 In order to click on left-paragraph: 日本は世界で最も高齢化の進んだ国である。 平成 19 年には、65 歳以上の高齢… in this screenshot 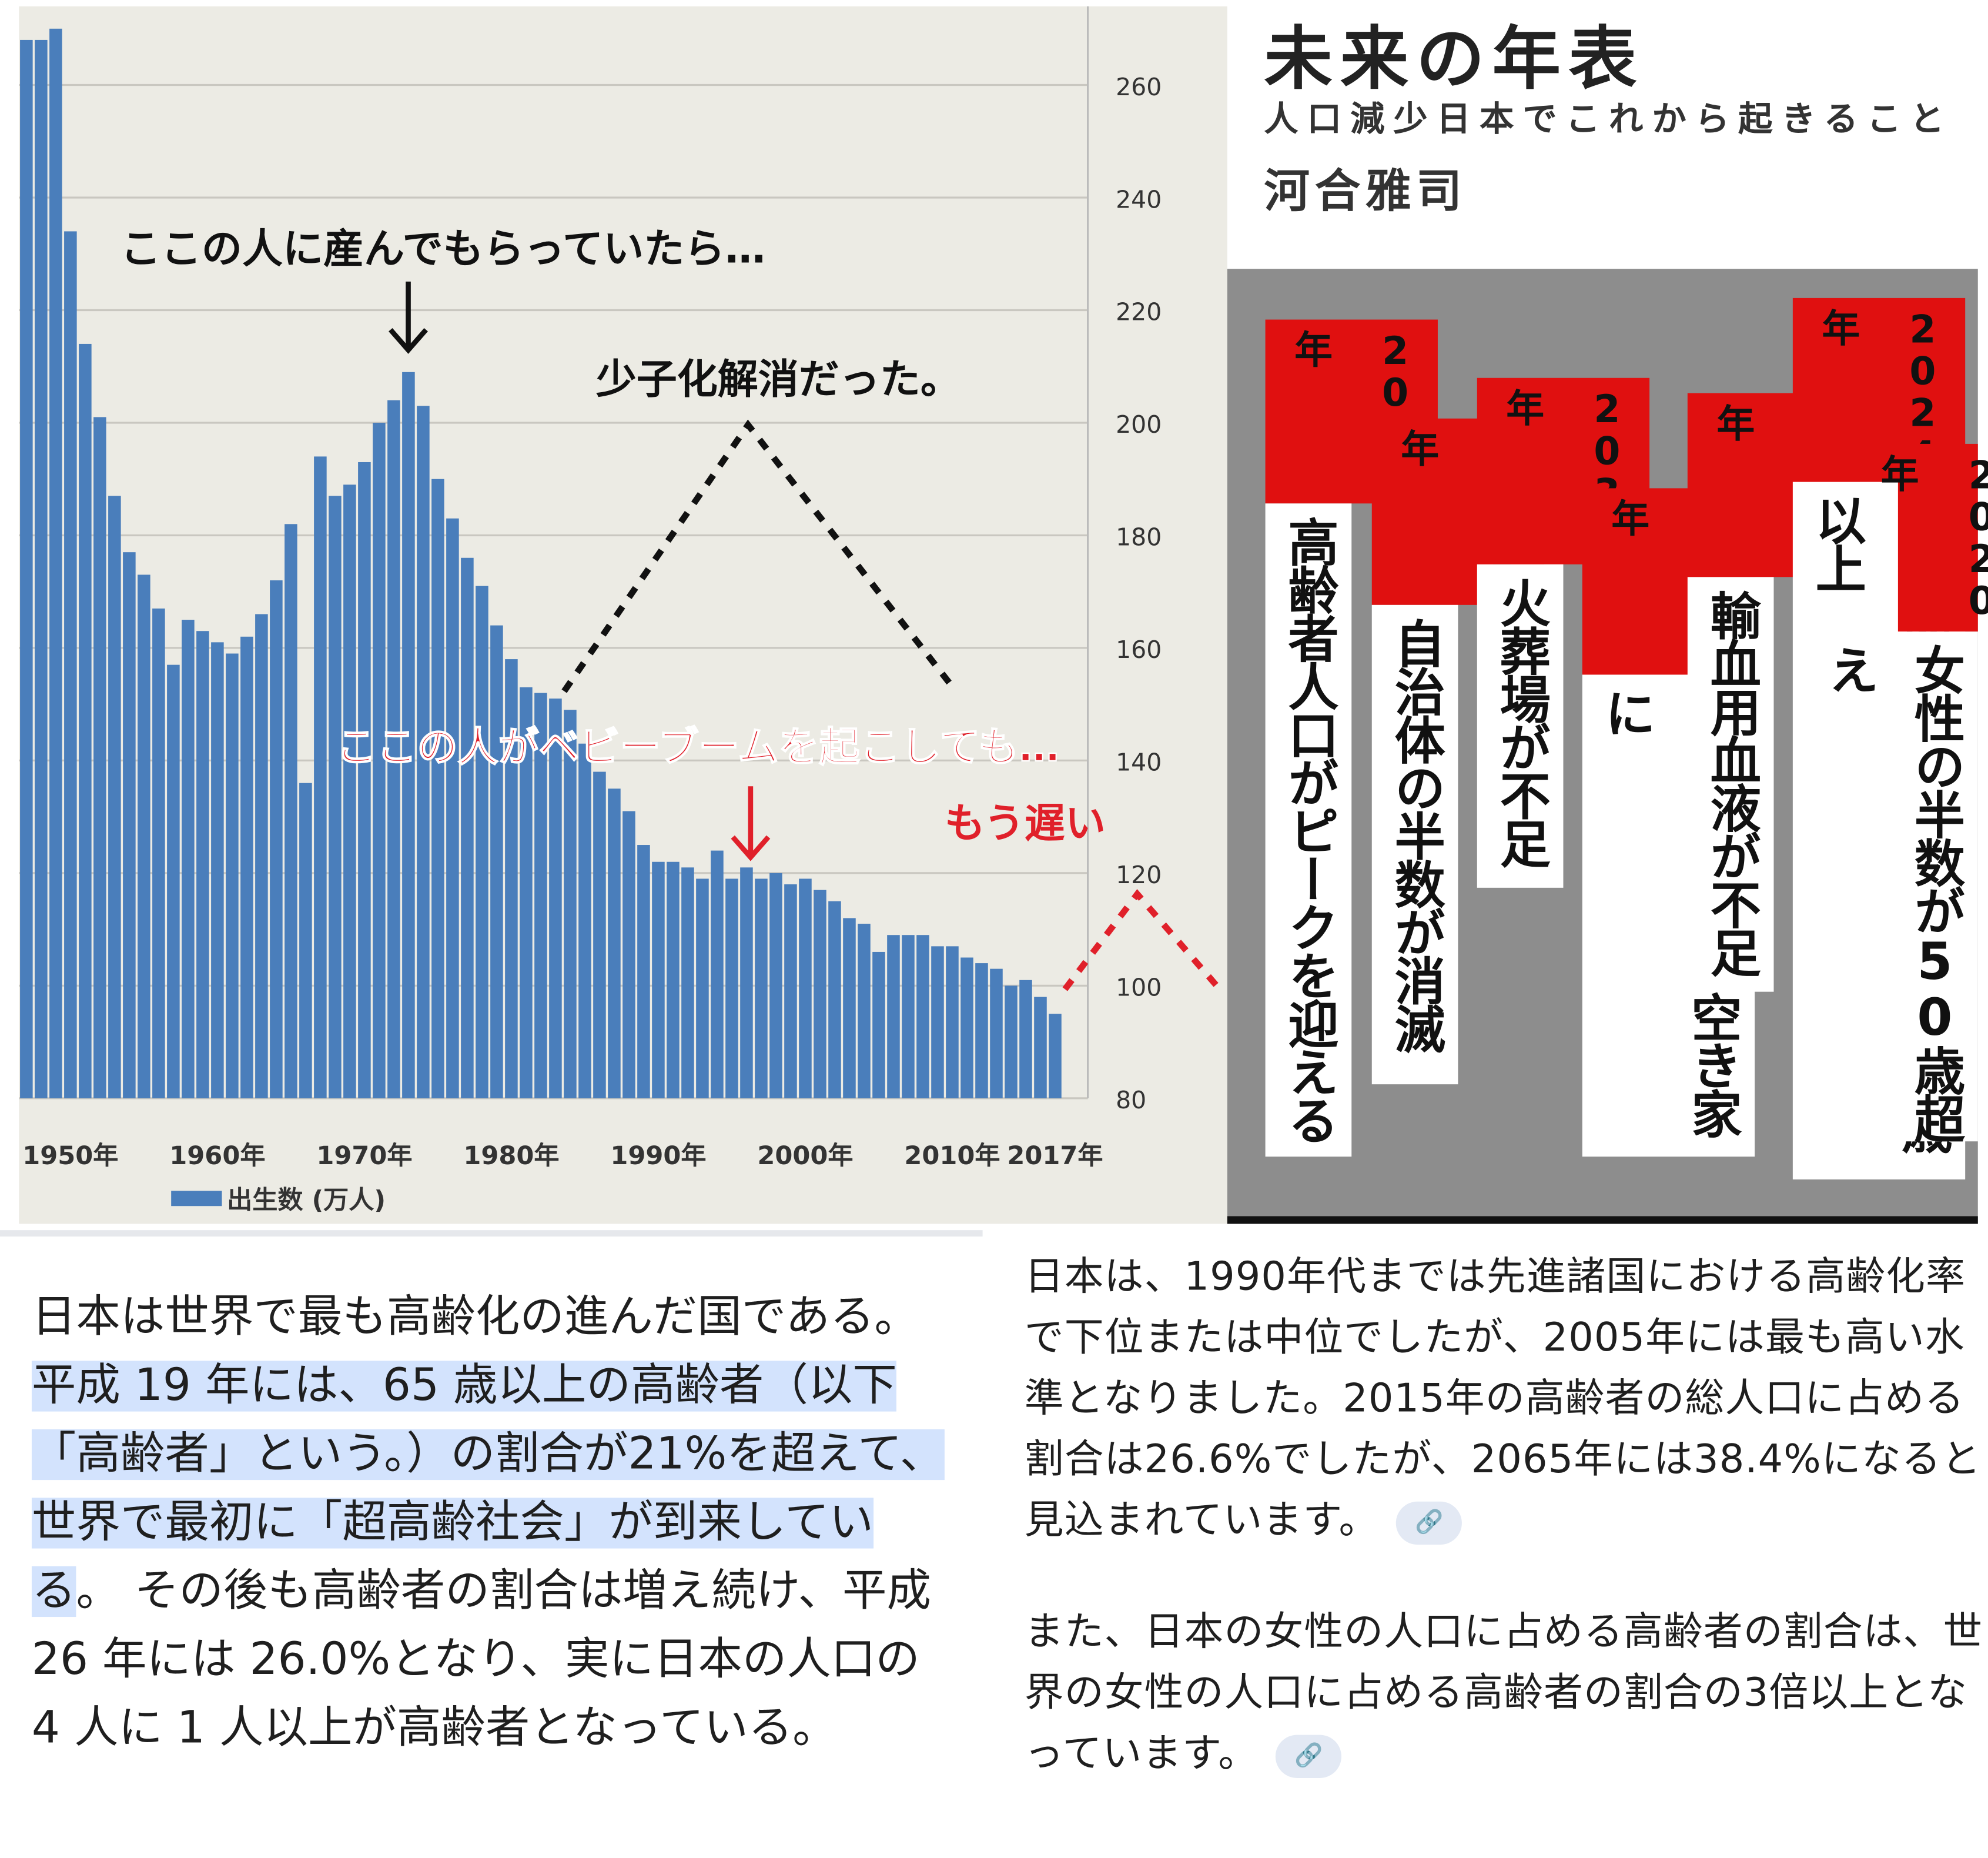, I will do `click(494, 1523)`.